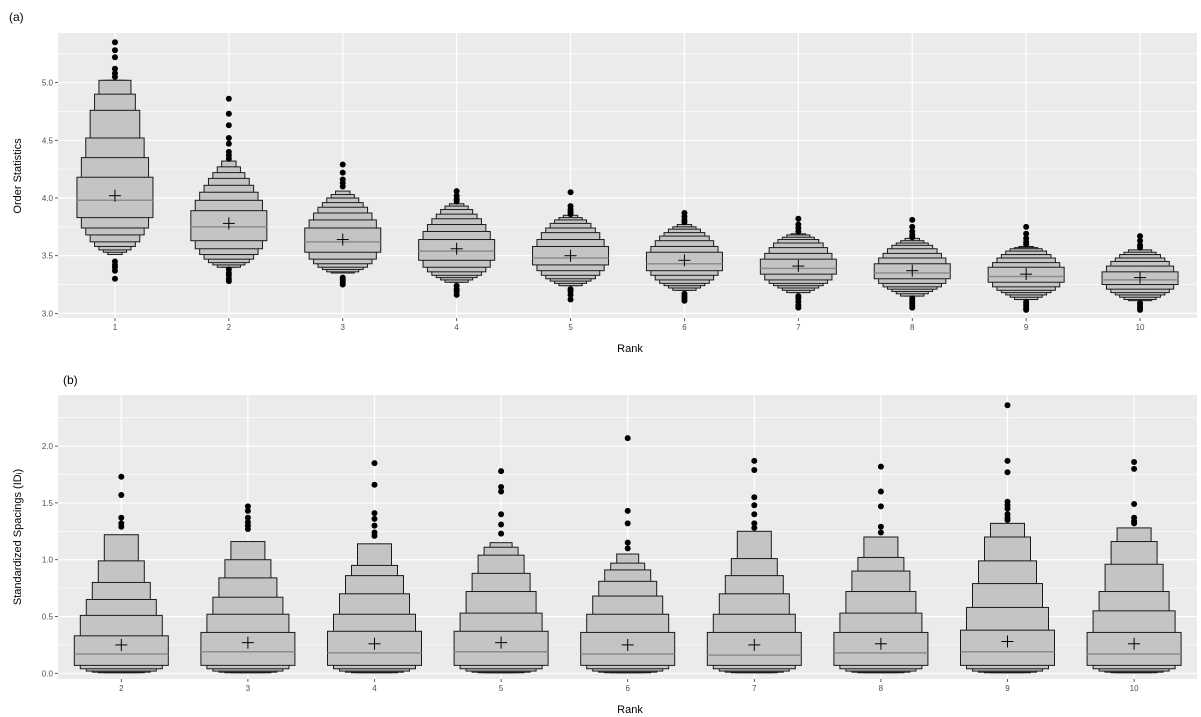  Describe the element at coordinates (1140, 327) in the screenshot. I see `panel-a-x-tick-label: 10` at that location.